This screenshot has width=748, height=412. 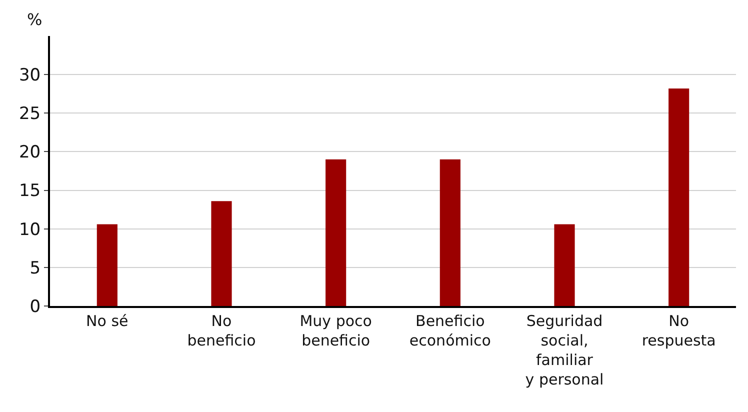 What do you see at coordinates (564, 350) in the screenshot?
I see `x-tick-label: Seguridad social, familiar y personal` at bounding box center [564, 350].